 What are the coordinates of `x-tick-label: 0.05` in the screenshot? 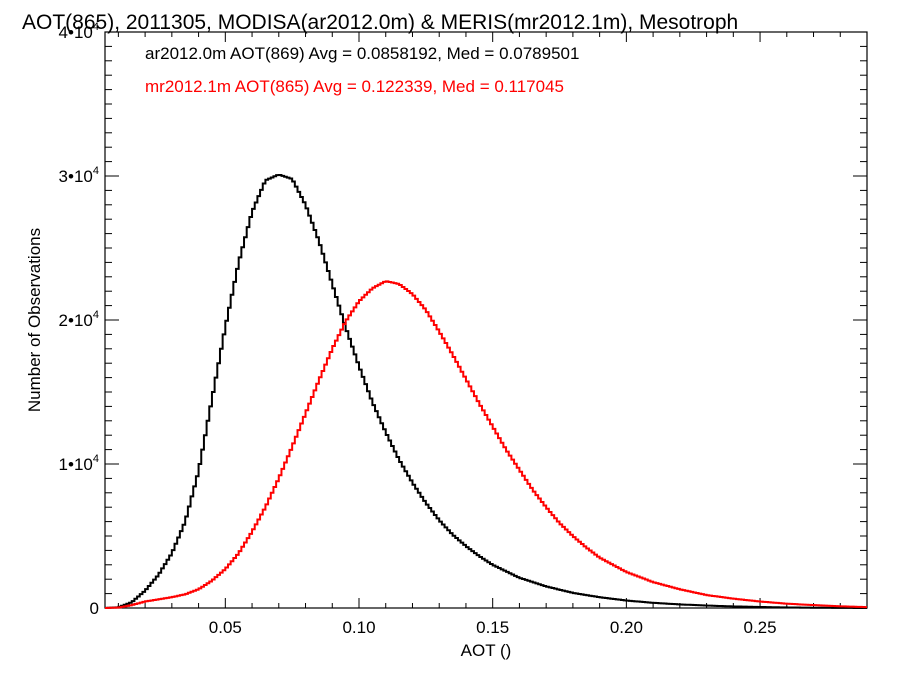 It's located at (225, 627).